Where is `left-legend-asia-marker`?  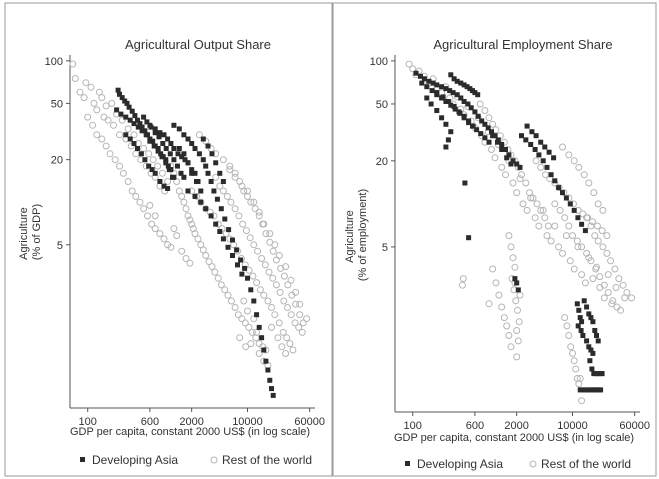 left-legend-asia-marker is located at coordinates (82, 459).